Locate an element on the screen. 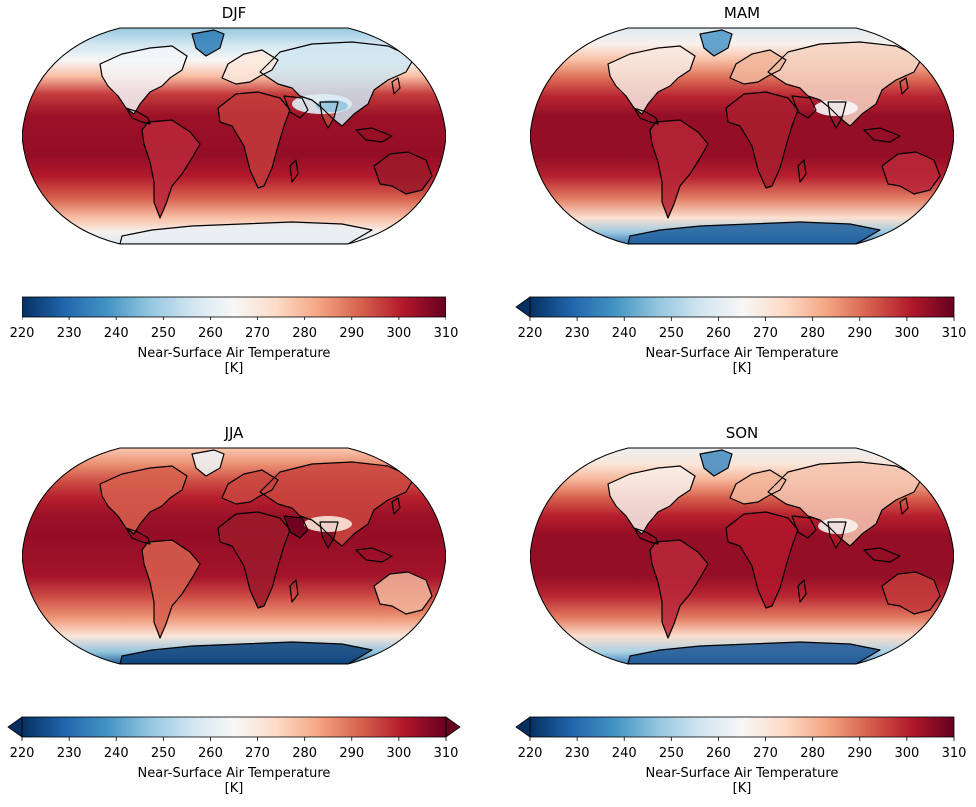  map-mam is located at coordinates (742, 136).